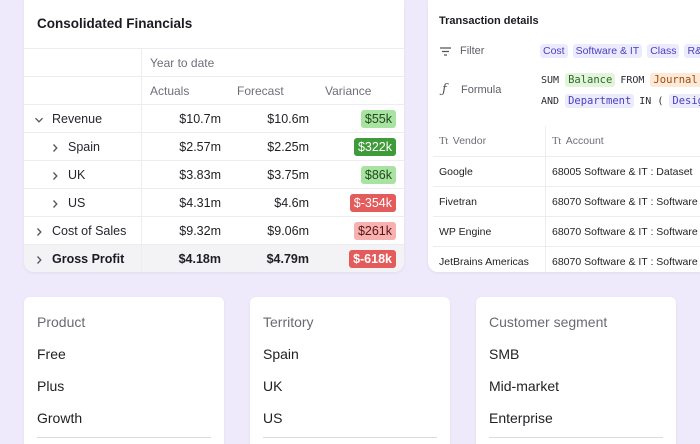  Describe the element at coordinates (77, 118) in the screenshot. I see `row-label: Revenue` at that location.